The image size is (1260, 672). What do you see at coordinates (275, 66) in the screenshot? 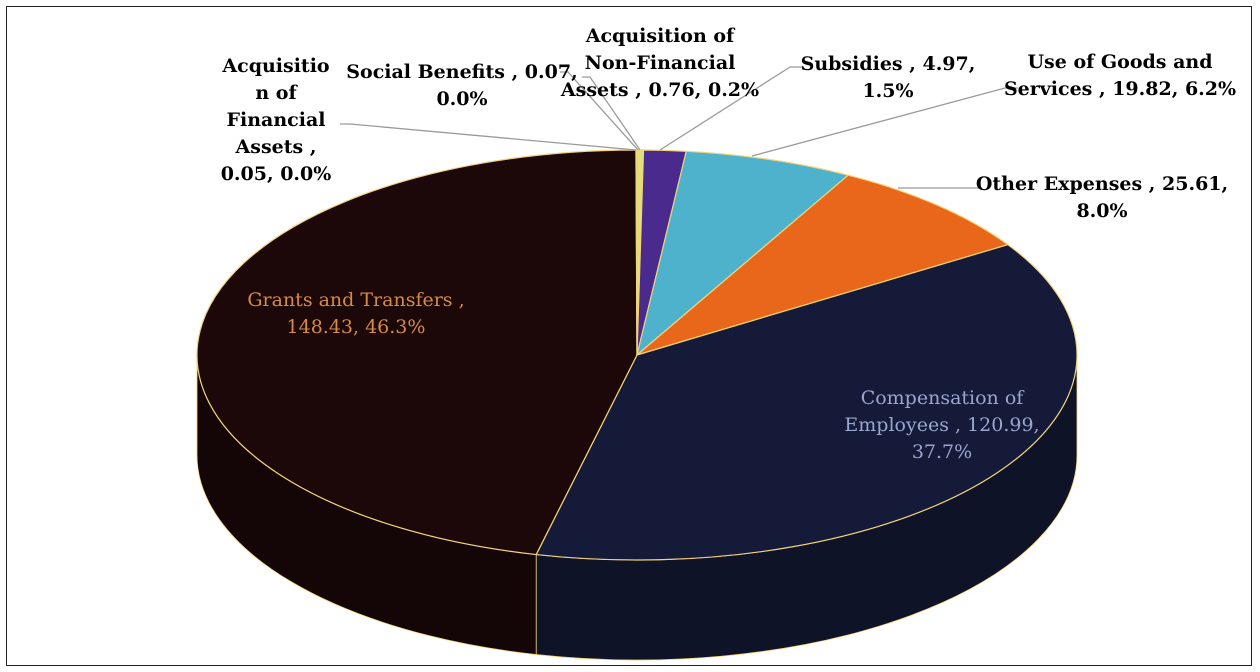
I see `data-label-6-line-0: Acquisitio` at bounding box center [275, 66].